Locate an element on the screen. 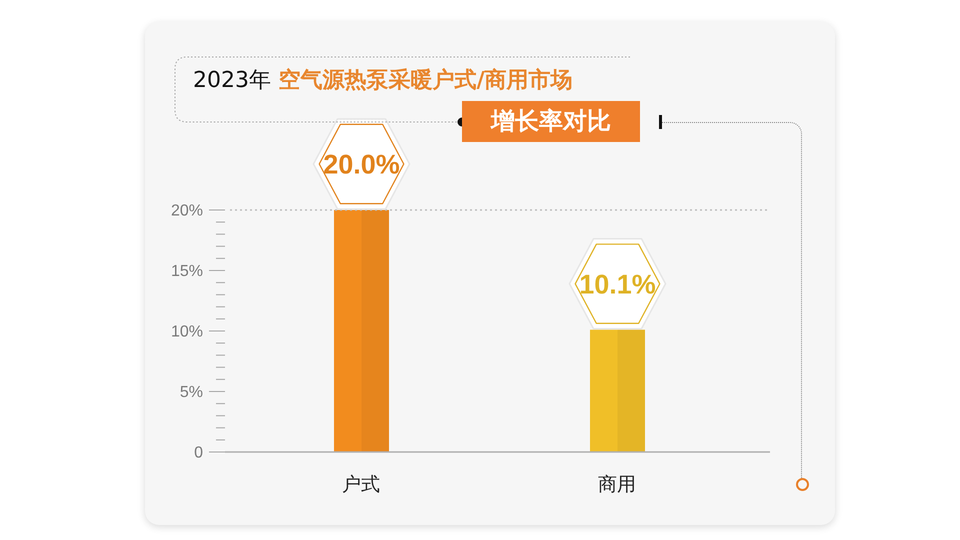 The height and width of the screenshot is (540, 960). y-tick-label: 15% is located at coordinates (186, 271).